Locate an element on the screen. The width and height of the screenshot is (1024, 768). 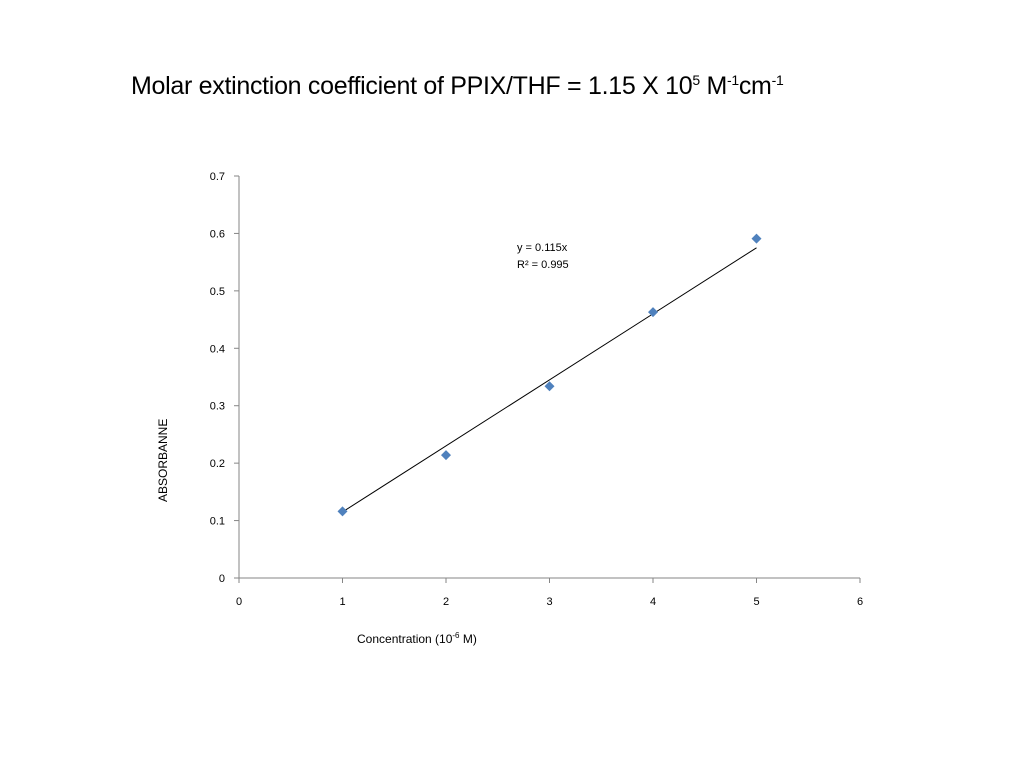
trendline-line is located at coordinates (549, 380).